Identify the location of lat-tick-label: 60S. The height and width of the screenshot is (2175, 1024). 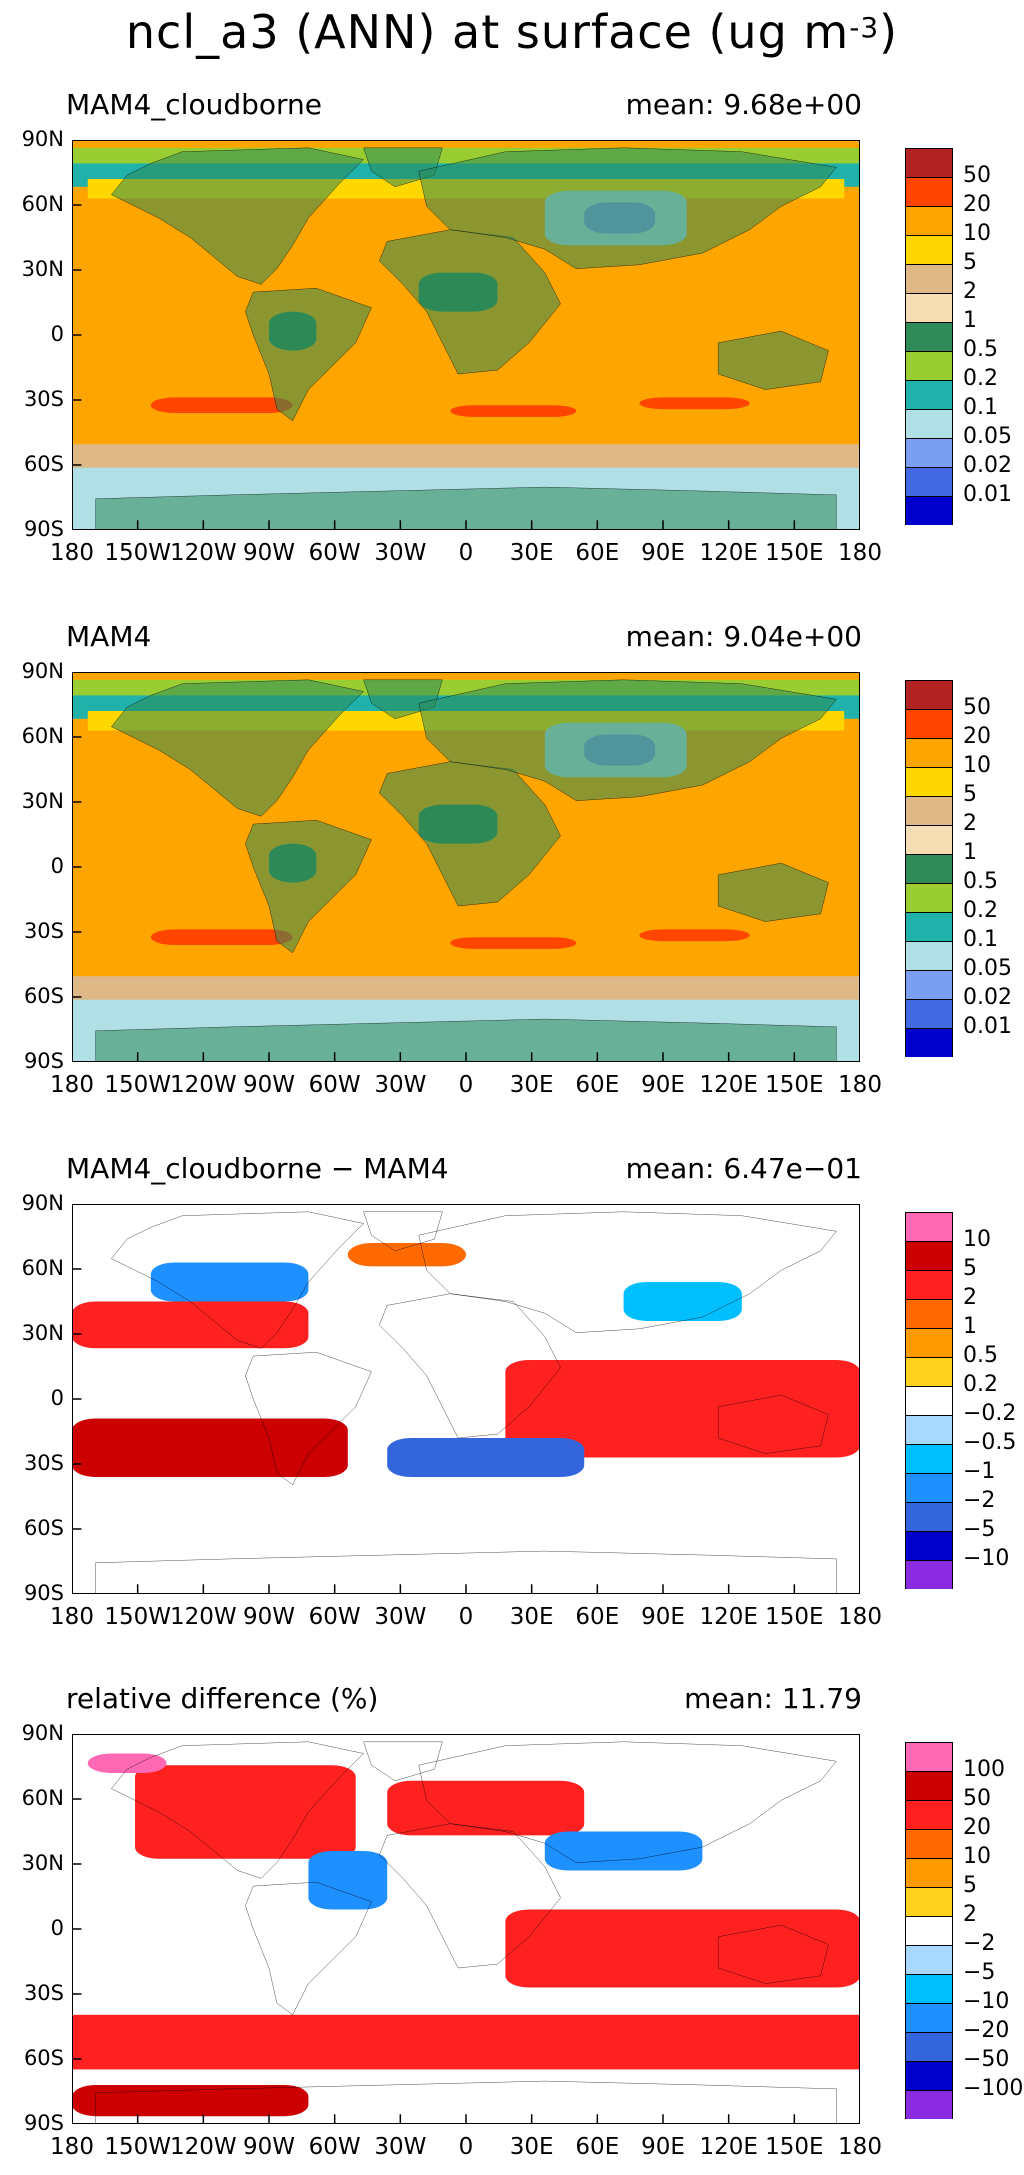
(43, 2058).